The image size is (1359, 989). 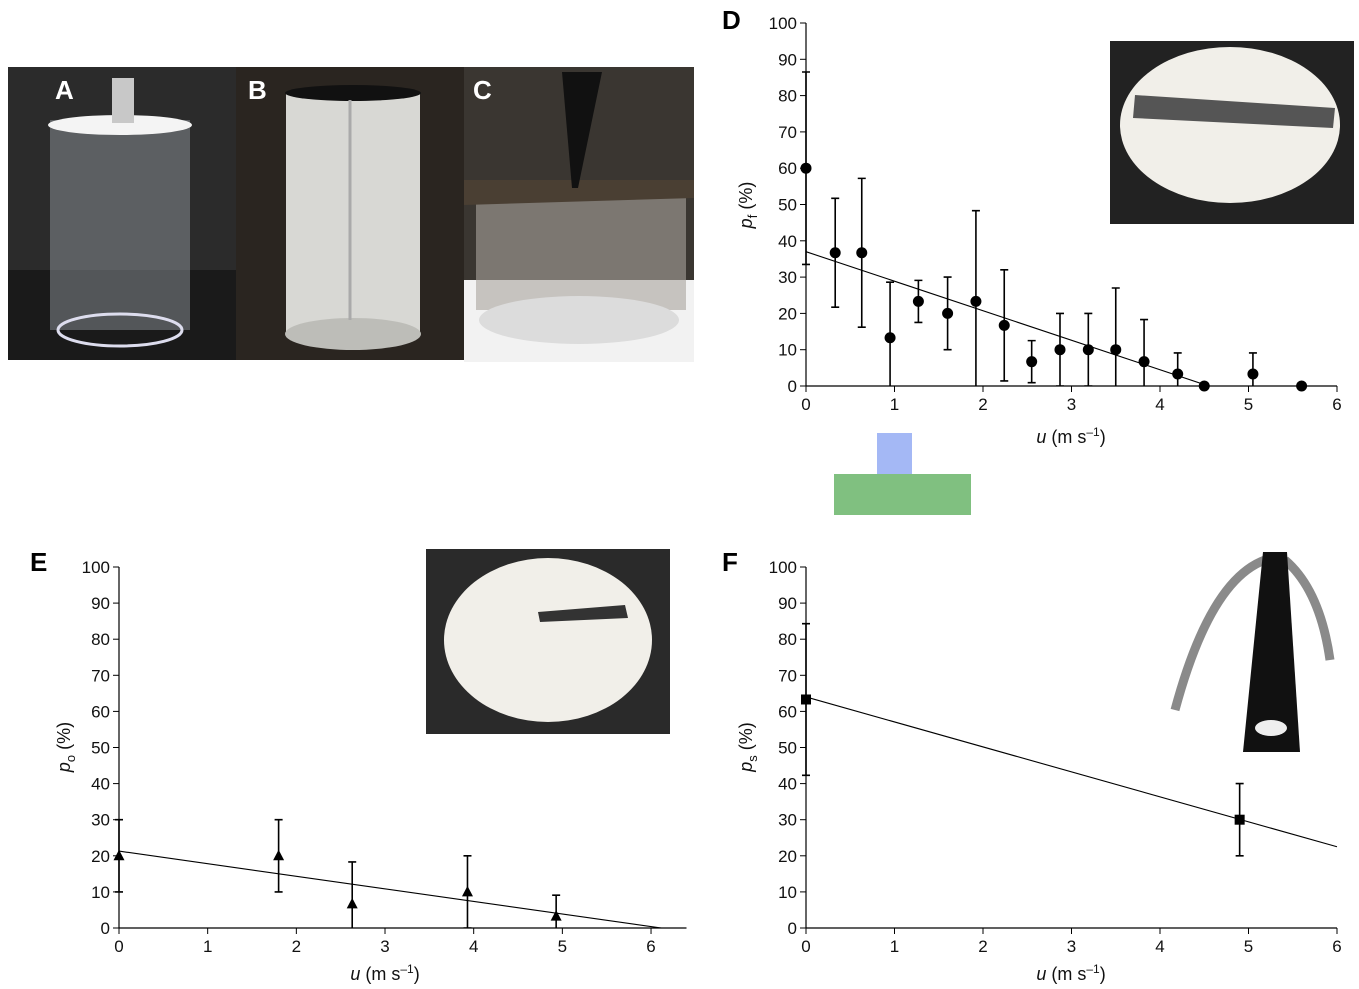 What do you see at coordinates (752, 216) in the screenshot?
I see `y-label-subscript: f` at bounding box center [752, 216].